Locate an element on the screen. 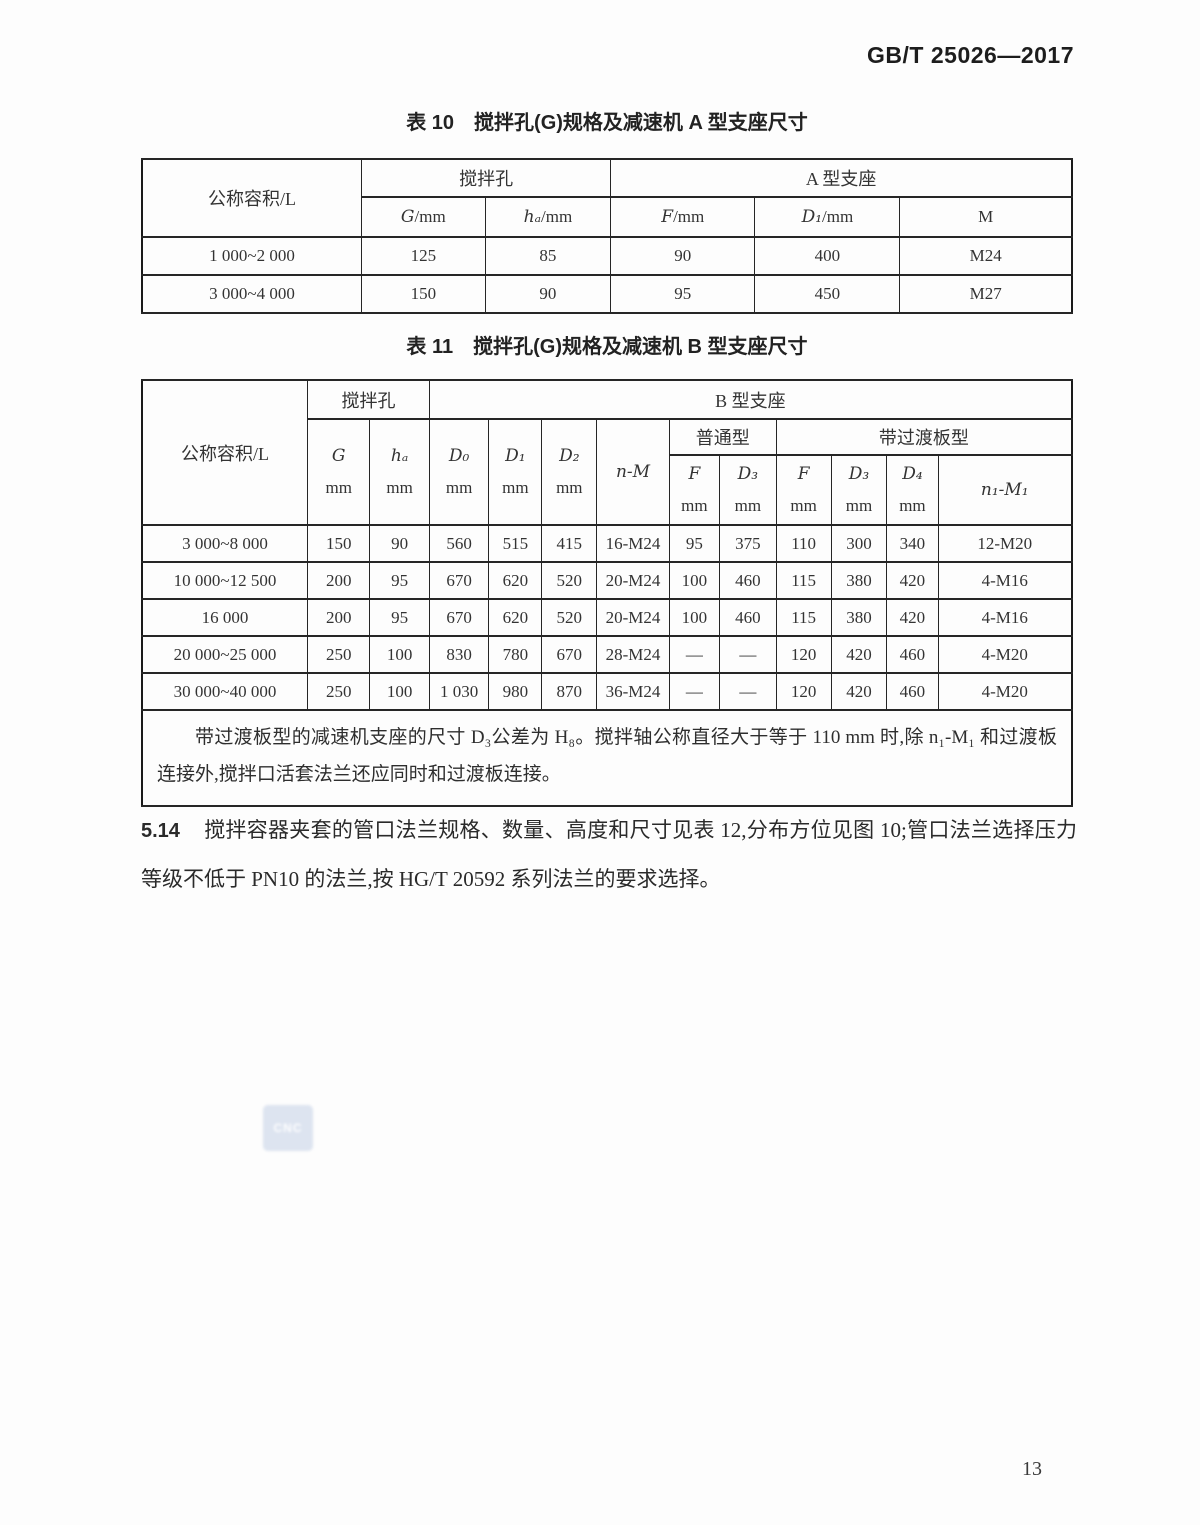 This screenshot has width=1200, height=1525. table-cell: 110 is located at coordinates (803, 543).